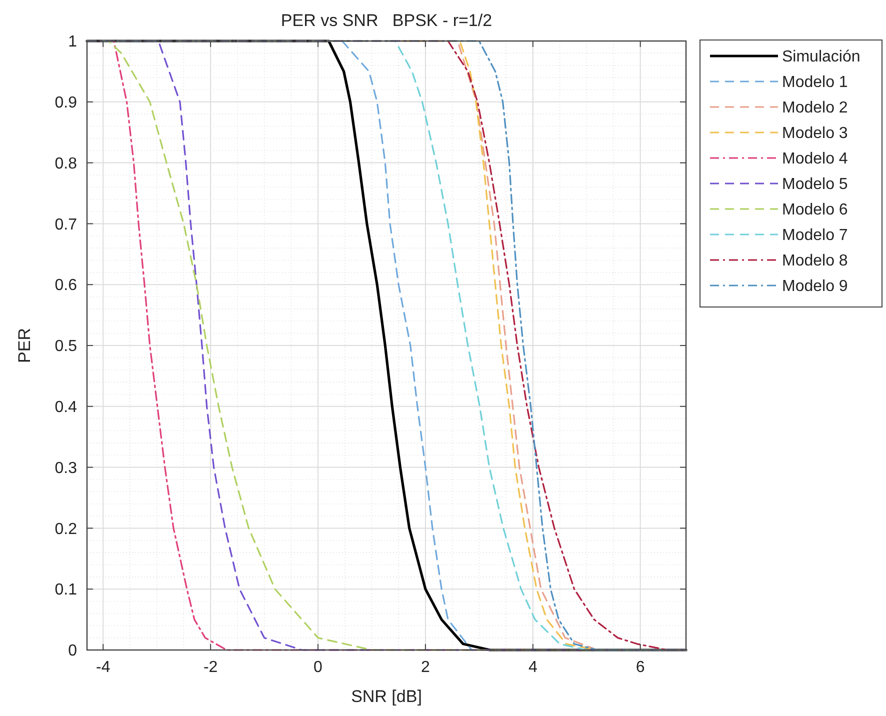  Describe the element at coordinates (66, 225) in the screenshot. I see `y-tick-label: 0.7` at that location.